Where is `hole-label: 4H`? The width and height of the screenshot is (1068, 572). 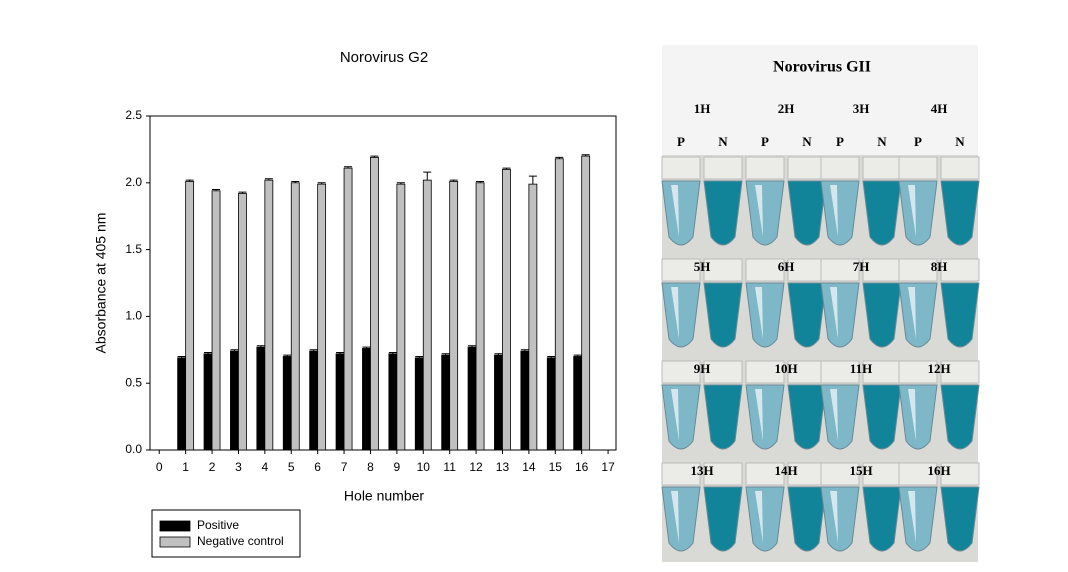
hole-label: 4H is located at coordinates (939, 108).